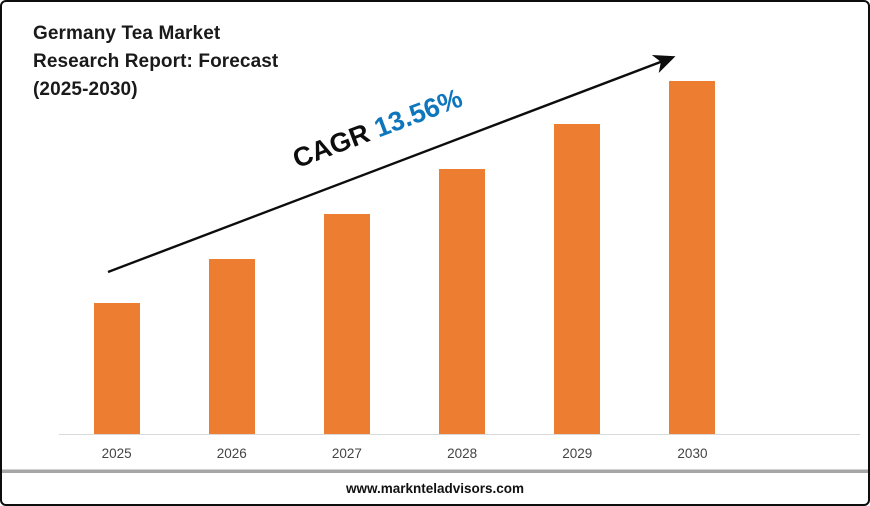 This screenshot has height=506, width=870. Describe the element at coordinates (231, 347) in the screenshot. I see `bar-2026` at that location.